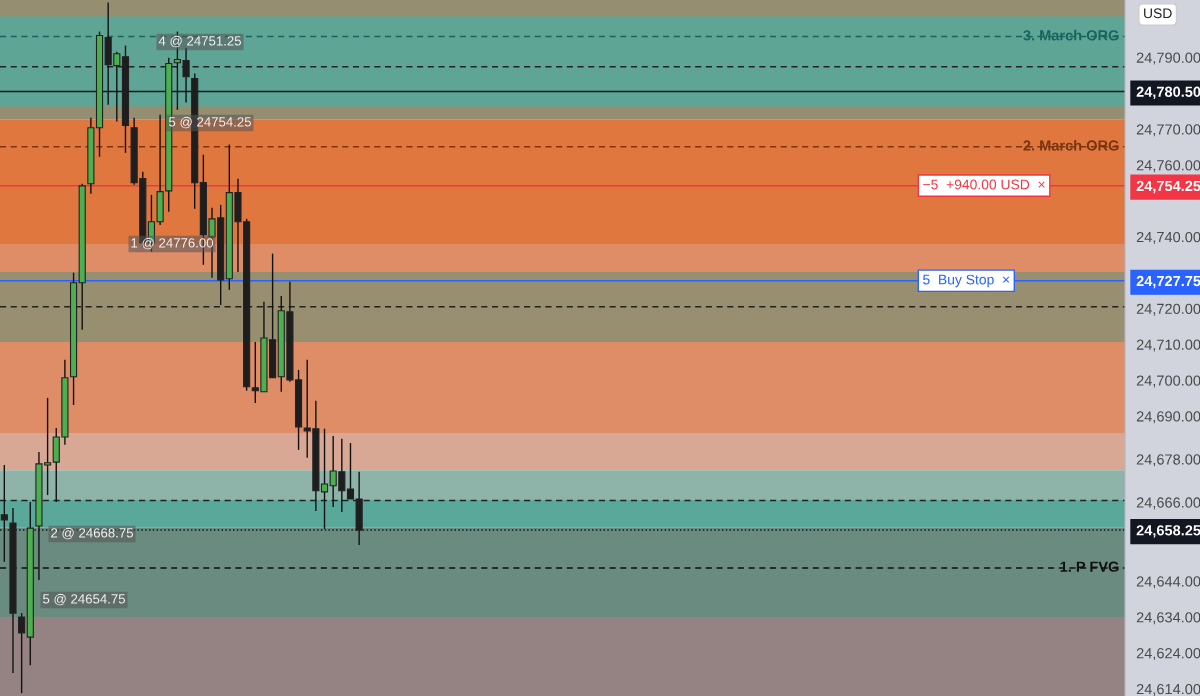 This screenshot has width=1200, height=696. I want to click on y-tick-label: 24,790.00, so click(1168, 58).